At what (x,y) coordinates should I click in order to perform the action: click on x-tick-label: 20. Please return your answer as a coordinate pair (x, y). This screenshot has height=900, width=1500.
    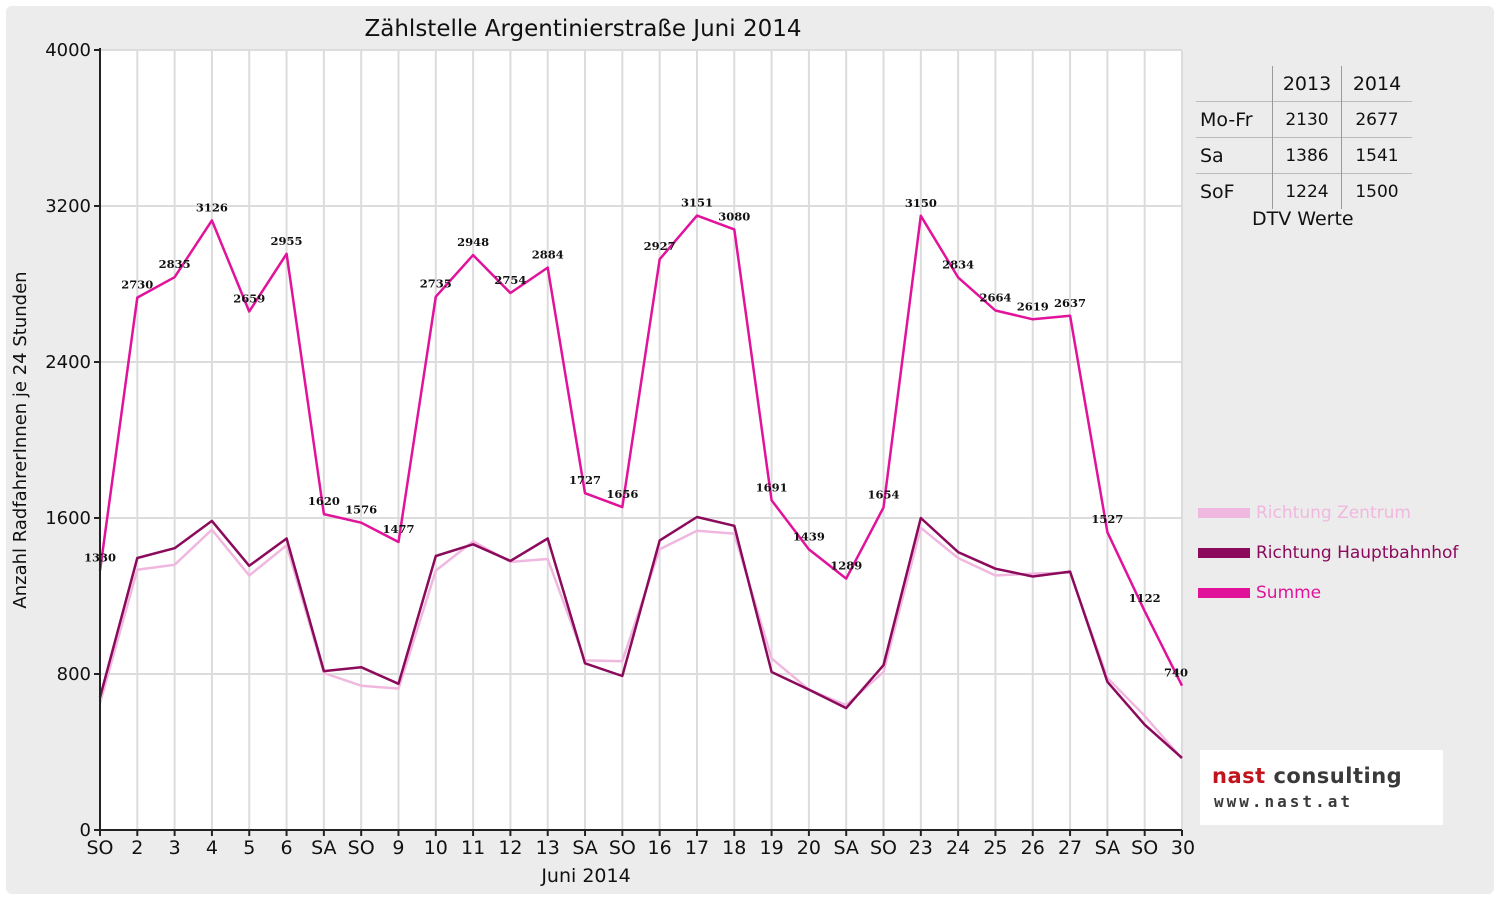
    Looking at the image, I should click on (809, 848).